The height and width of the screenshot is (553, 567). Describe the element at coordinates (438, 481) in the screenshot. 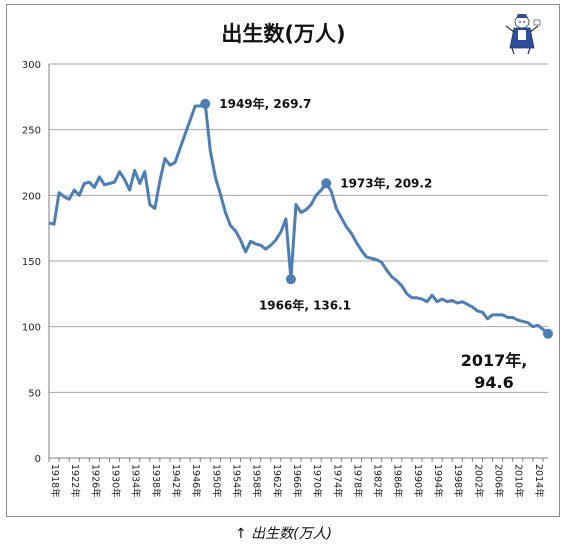

I see `x-tick-label: 1994年` at that location.